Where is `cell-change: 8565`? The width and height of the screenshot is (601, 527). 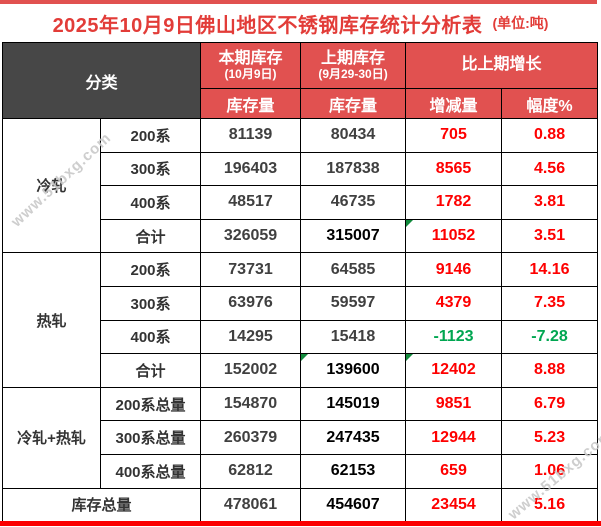
cell-change: 8565 is located at coordinates (454, 169).